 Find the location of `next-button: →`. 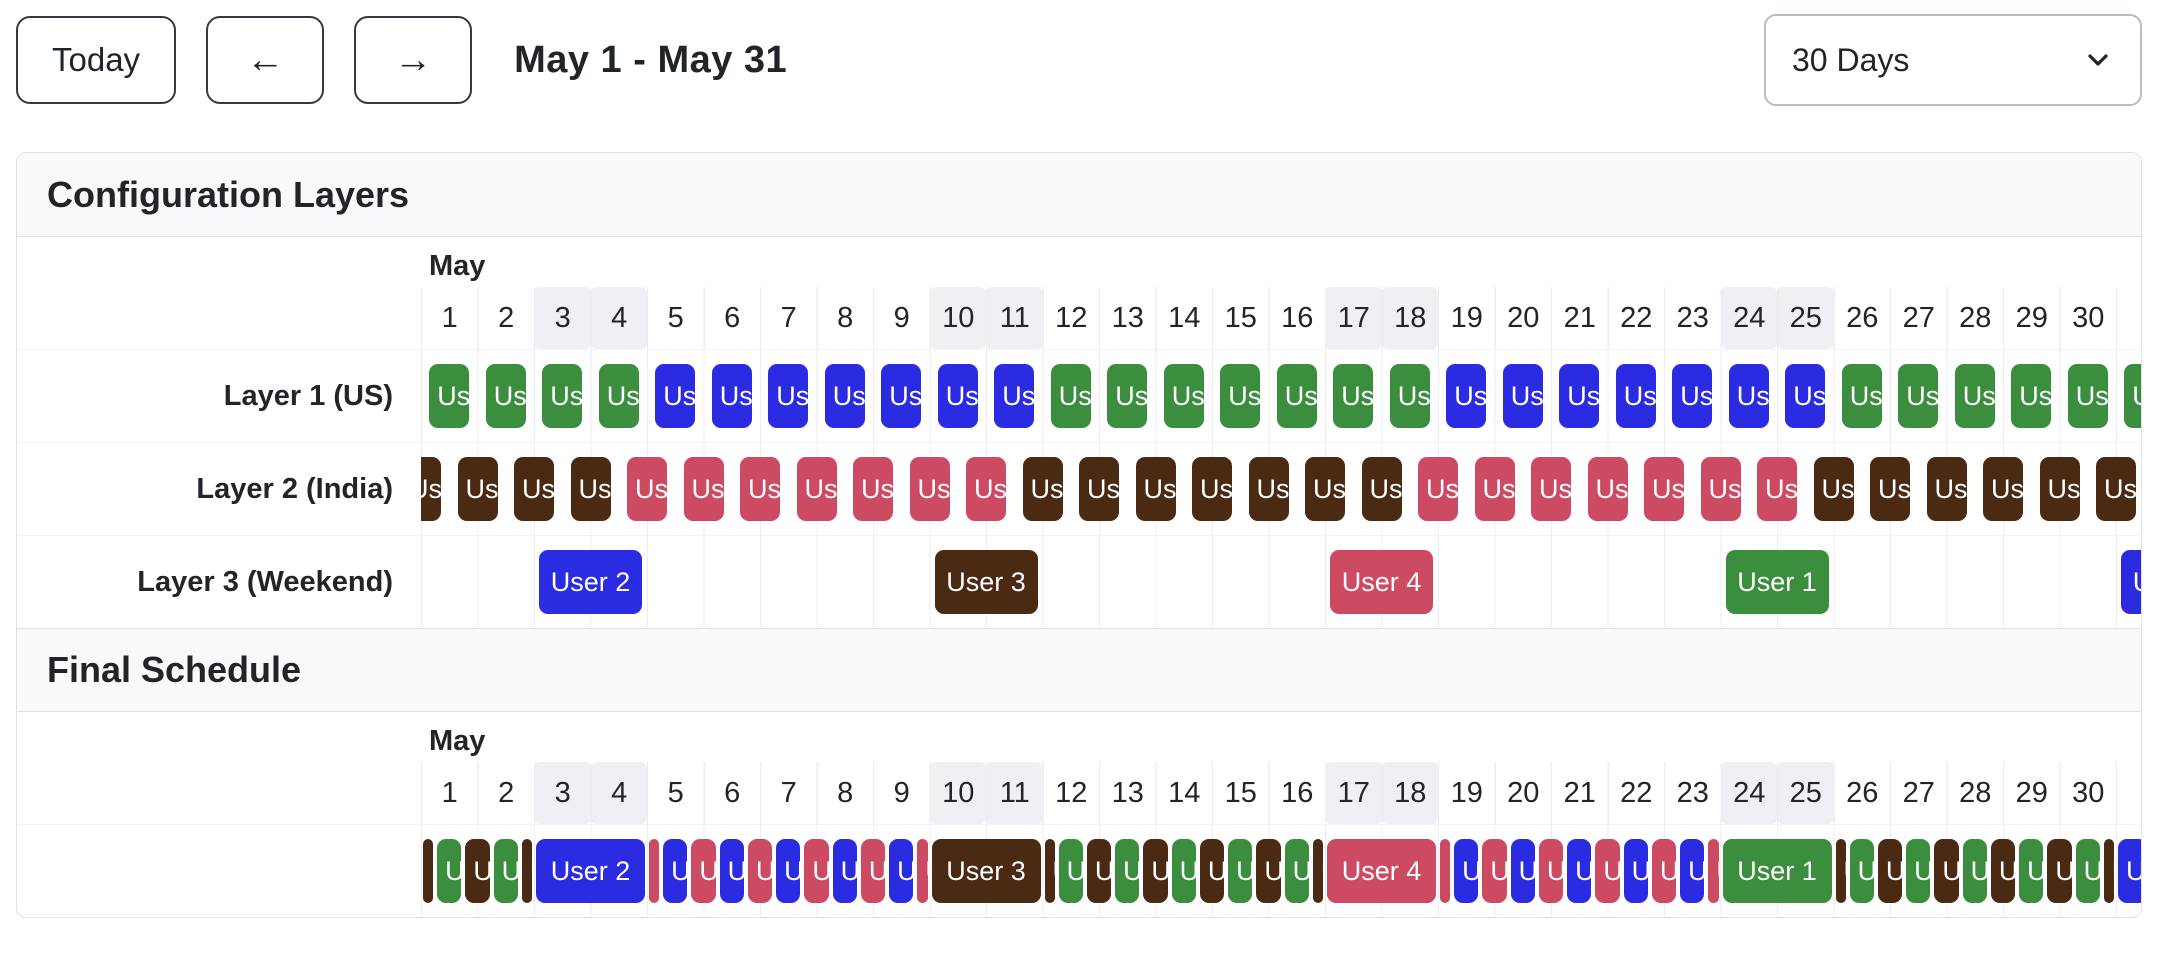

next-button: → is located at coordinates (413, 60).